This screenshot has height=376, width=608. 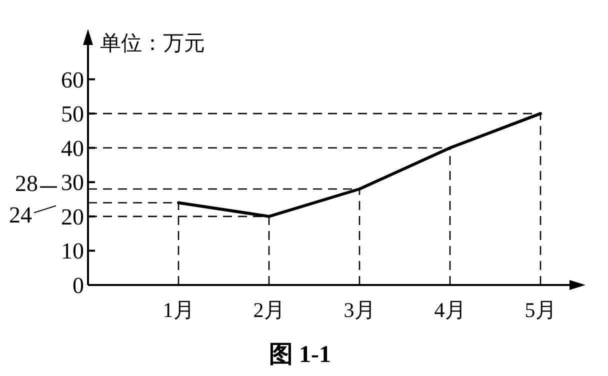 What do you see at coordinates (450, 310) in the screenshot?
I see `x-tick-label: 4月` at bounding box center [450, 310].